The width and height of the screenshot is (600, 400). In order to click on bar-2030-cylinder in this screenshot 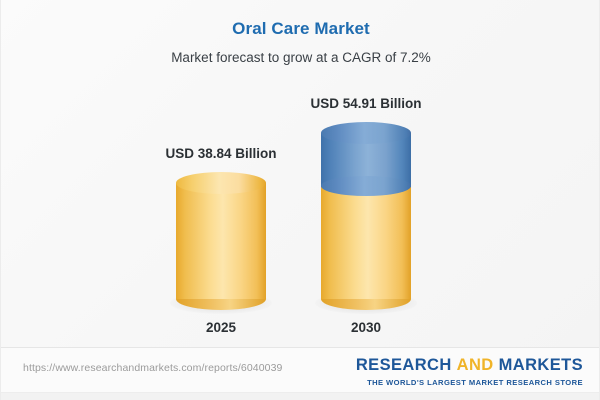, I will do `click(366, 217)`.